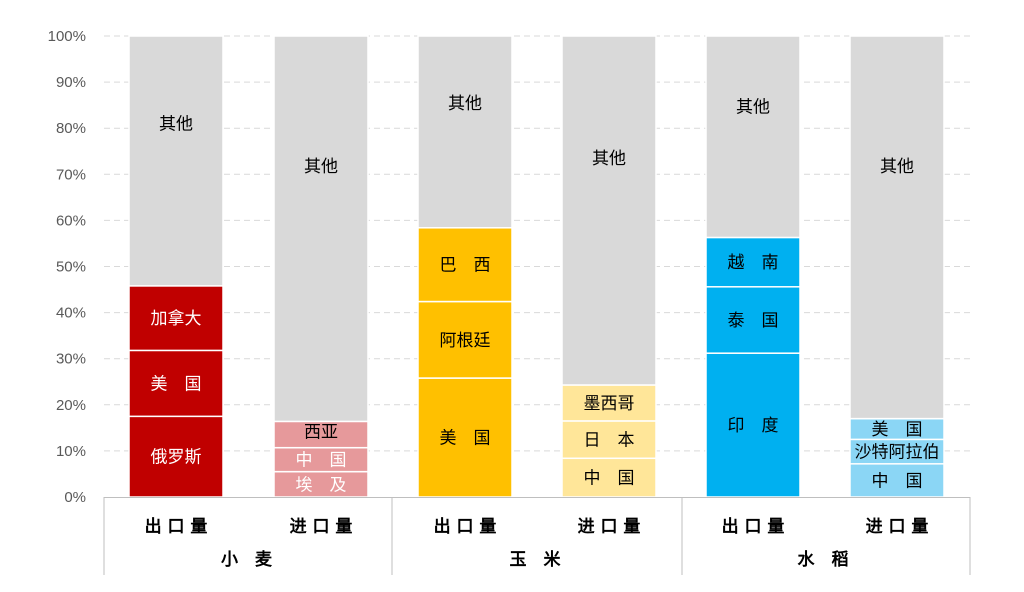 This screenshot has width=1024, height=592. What do you see at coordinates (71, 128) in the screenshot?
I see `y-tick-label: 80%` at bounding box center [71, 128].